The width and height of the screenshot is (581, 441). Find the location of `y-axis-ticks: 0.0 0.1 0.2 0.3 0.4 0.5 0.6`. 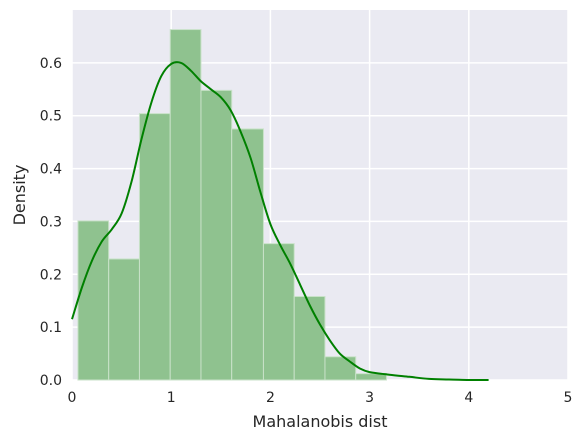

y-axis-ticks: 0.0 0.1 0.2 0.3 0.4 0.5 0.6 is located at coordinates (51, 222).